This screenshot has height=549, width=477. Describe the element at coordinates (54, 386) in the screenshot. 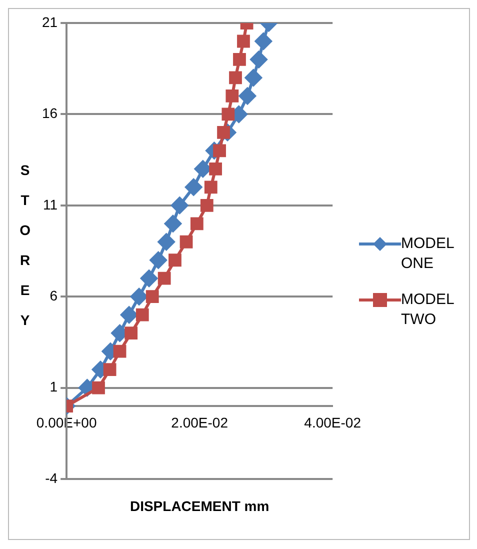

I see `y-tick-label: 1` at that location.